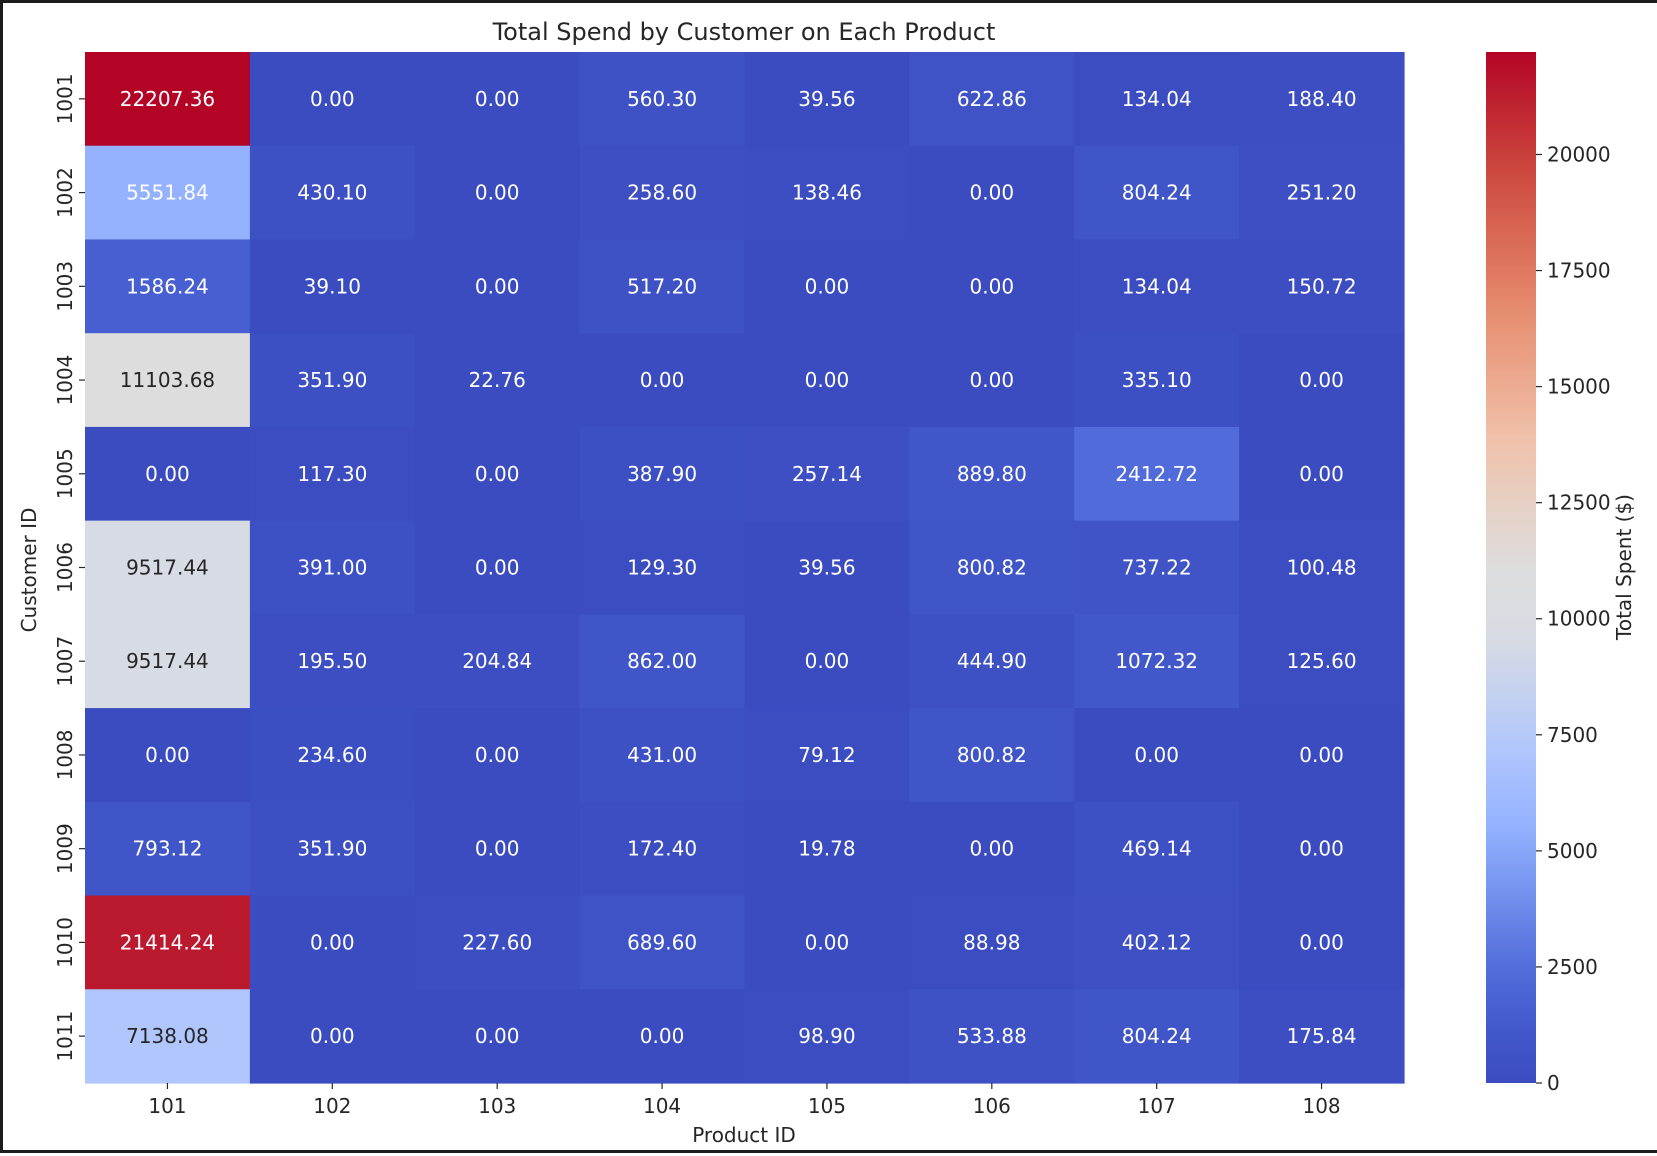 The width and height of the screenshot is (1657, 1156). Describe the element at coordinates (65, 1036) in the screenshot. I see `y-tick-label: 1011` at that location.